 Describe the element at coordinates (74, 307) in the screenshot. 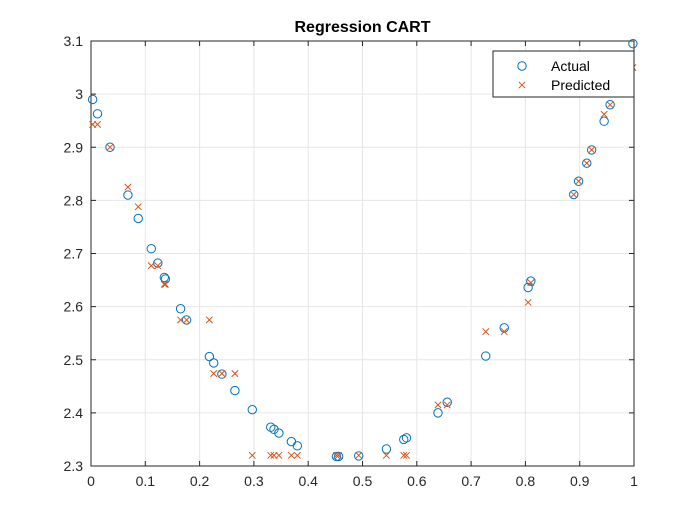

I see `y-tick-label: 2.6` at that location.